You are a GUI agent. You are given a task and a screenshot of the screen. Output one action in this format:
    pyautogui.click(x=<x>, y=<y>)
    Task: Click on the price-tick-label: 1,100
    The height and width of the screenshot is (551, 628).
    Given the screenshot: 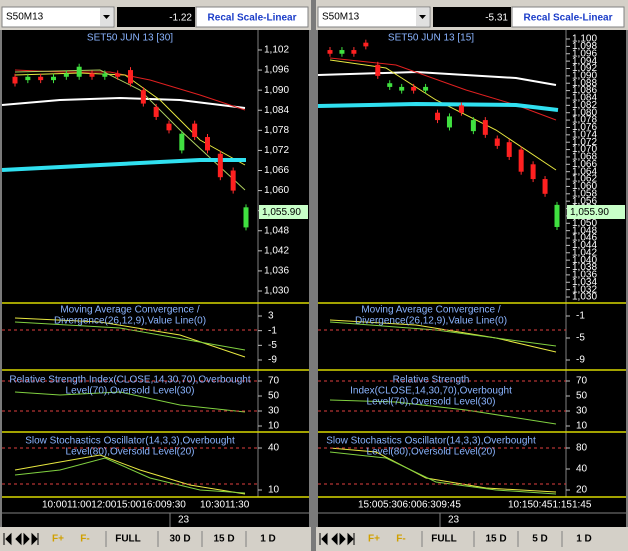 What is the action you would take?
    pyautogui.click(x=584, y=39)
    